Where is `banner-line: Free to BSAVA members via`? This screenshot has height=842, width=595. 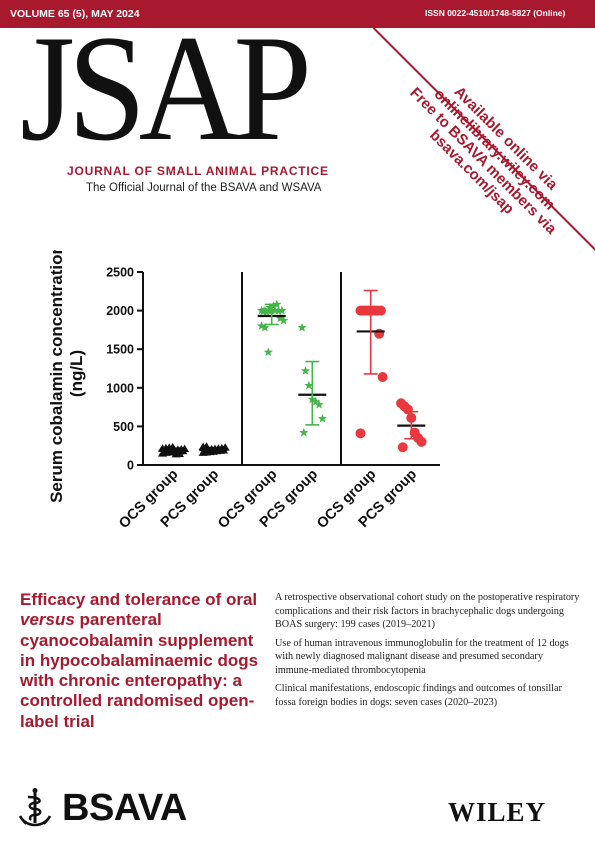 banner-line: Free to BSAVA members via is located at coordinates (483, 161).